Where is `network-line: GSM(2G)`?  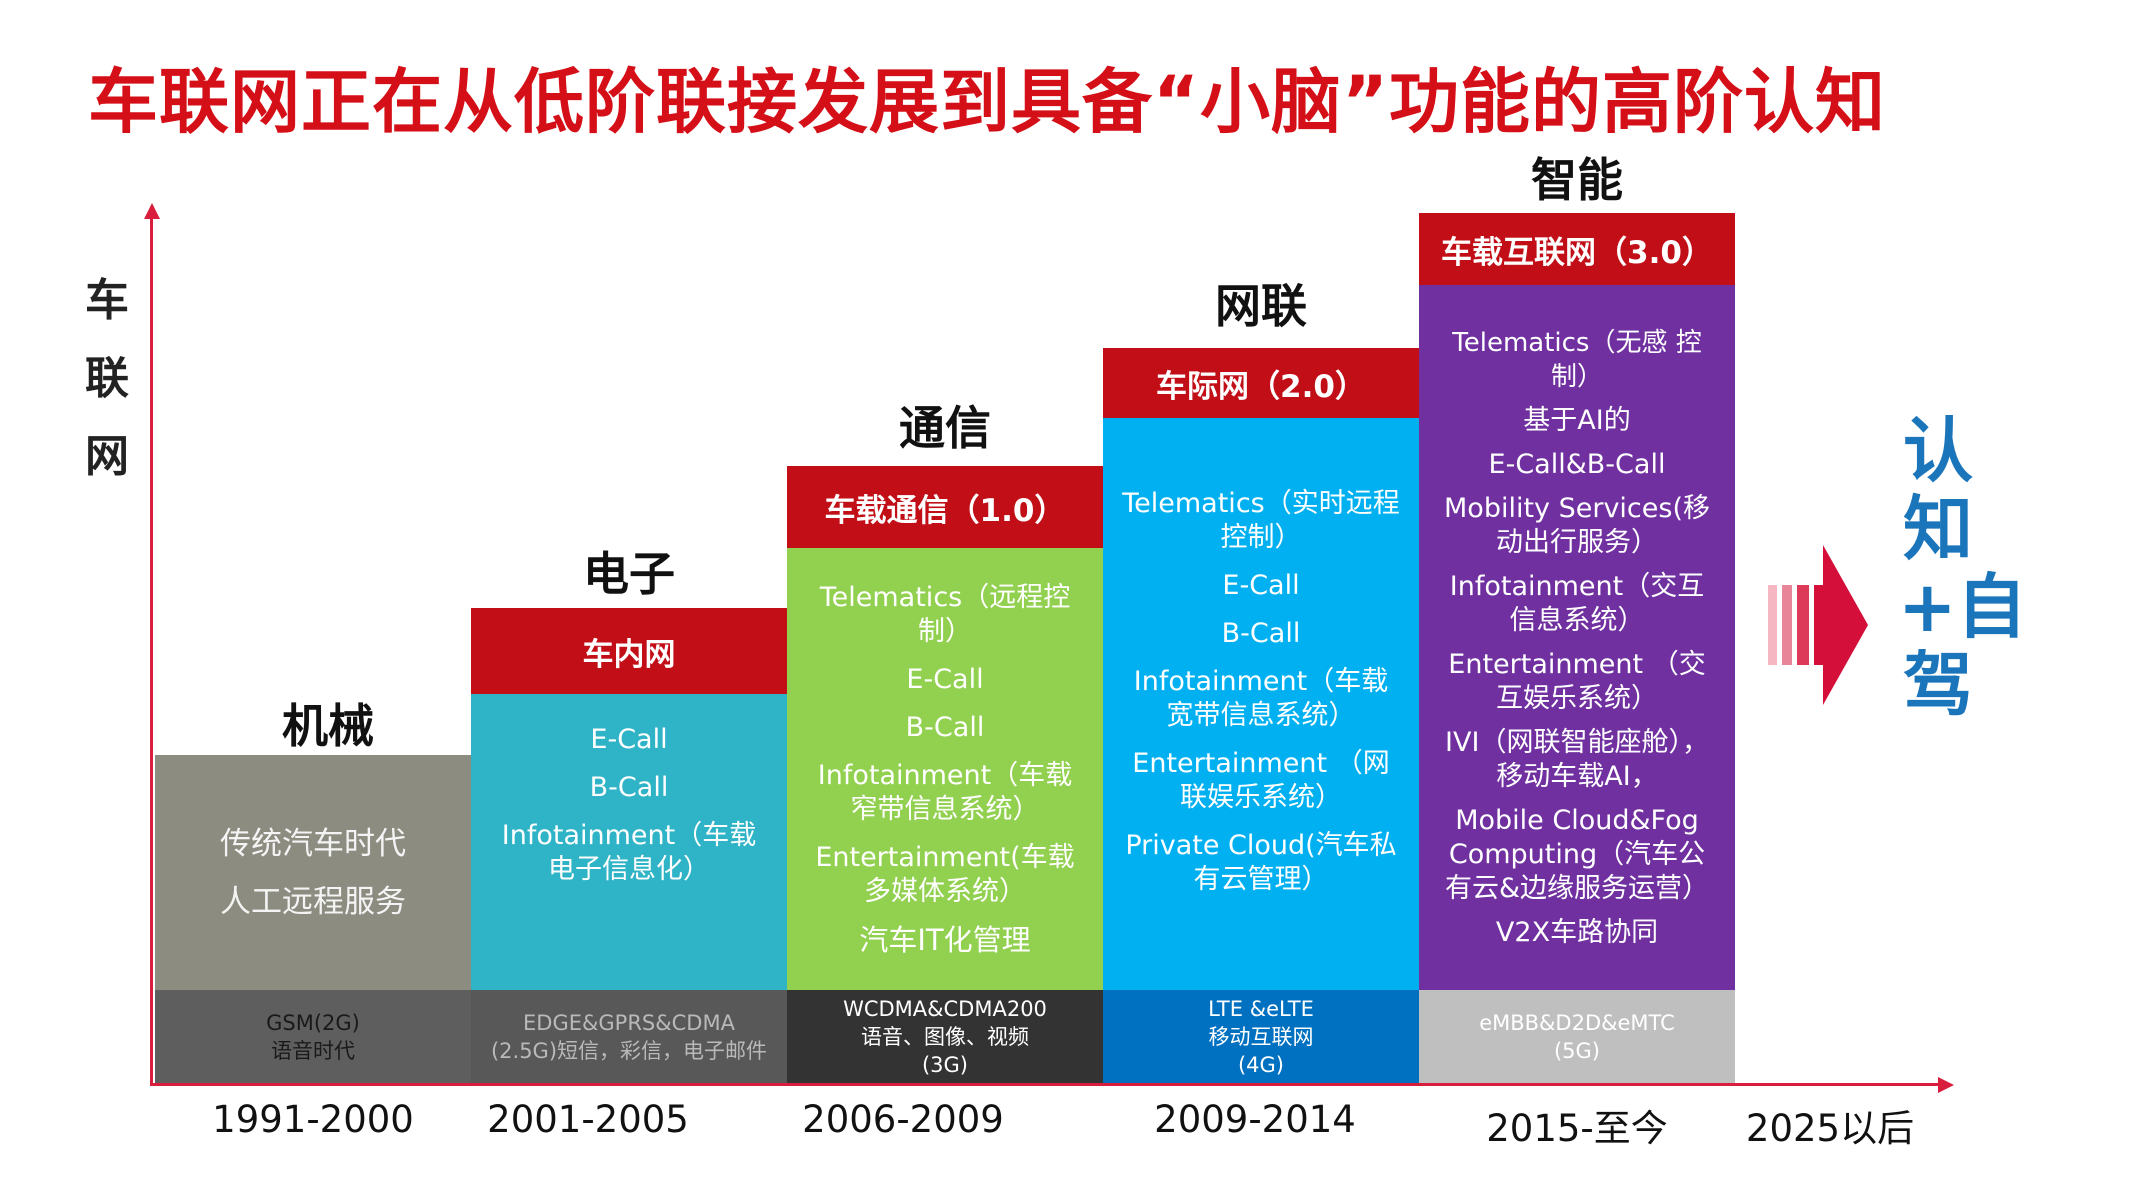 network-line: GSM(2G) is located at coordinates (313, 1022).